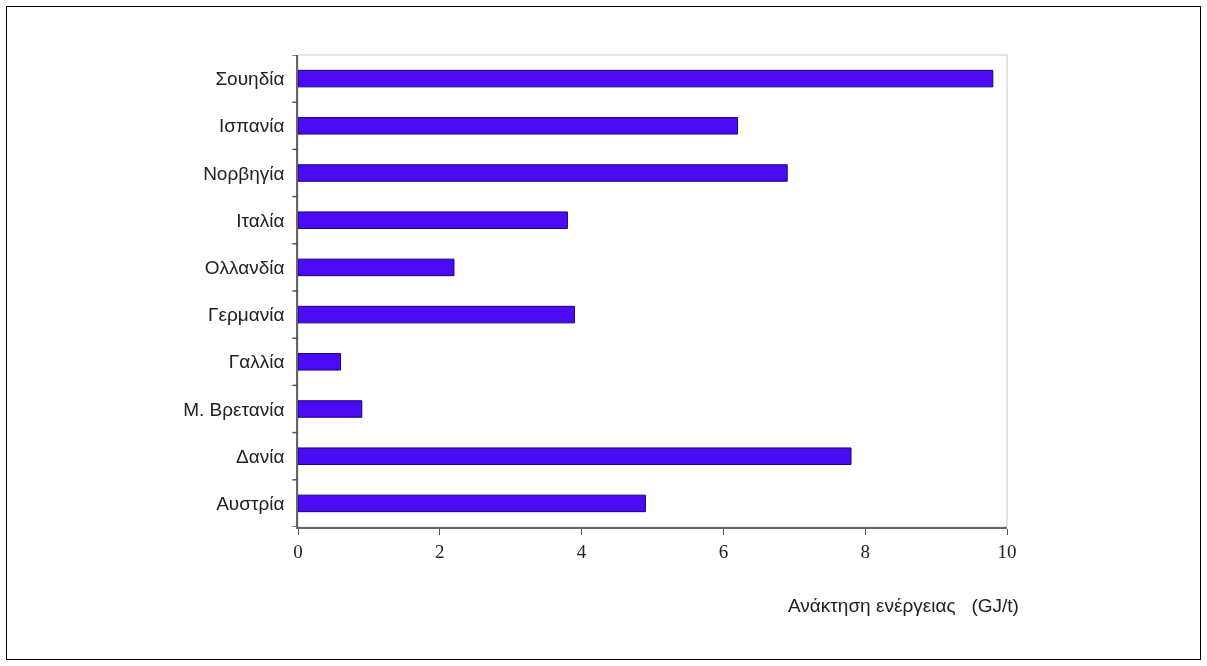 Image resolution: width=1207 pixels, height=666 pixels. I want to click on y-tick-label: Ιταλία, so click(260, 220).